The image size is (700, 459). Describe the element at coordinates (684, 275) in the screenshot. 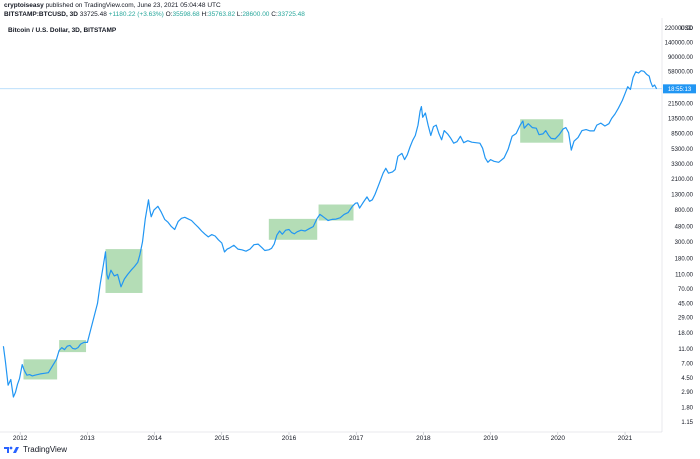

I see `y-tick-label: 110.00` at that location.